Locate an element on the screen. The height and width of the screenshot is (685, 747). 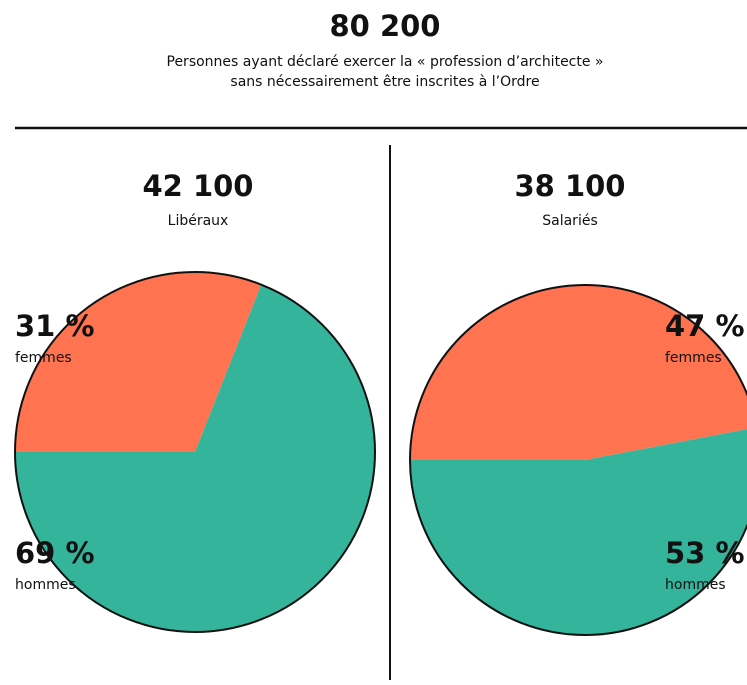
value-label: 31 % is located at coordinates (55, 326).